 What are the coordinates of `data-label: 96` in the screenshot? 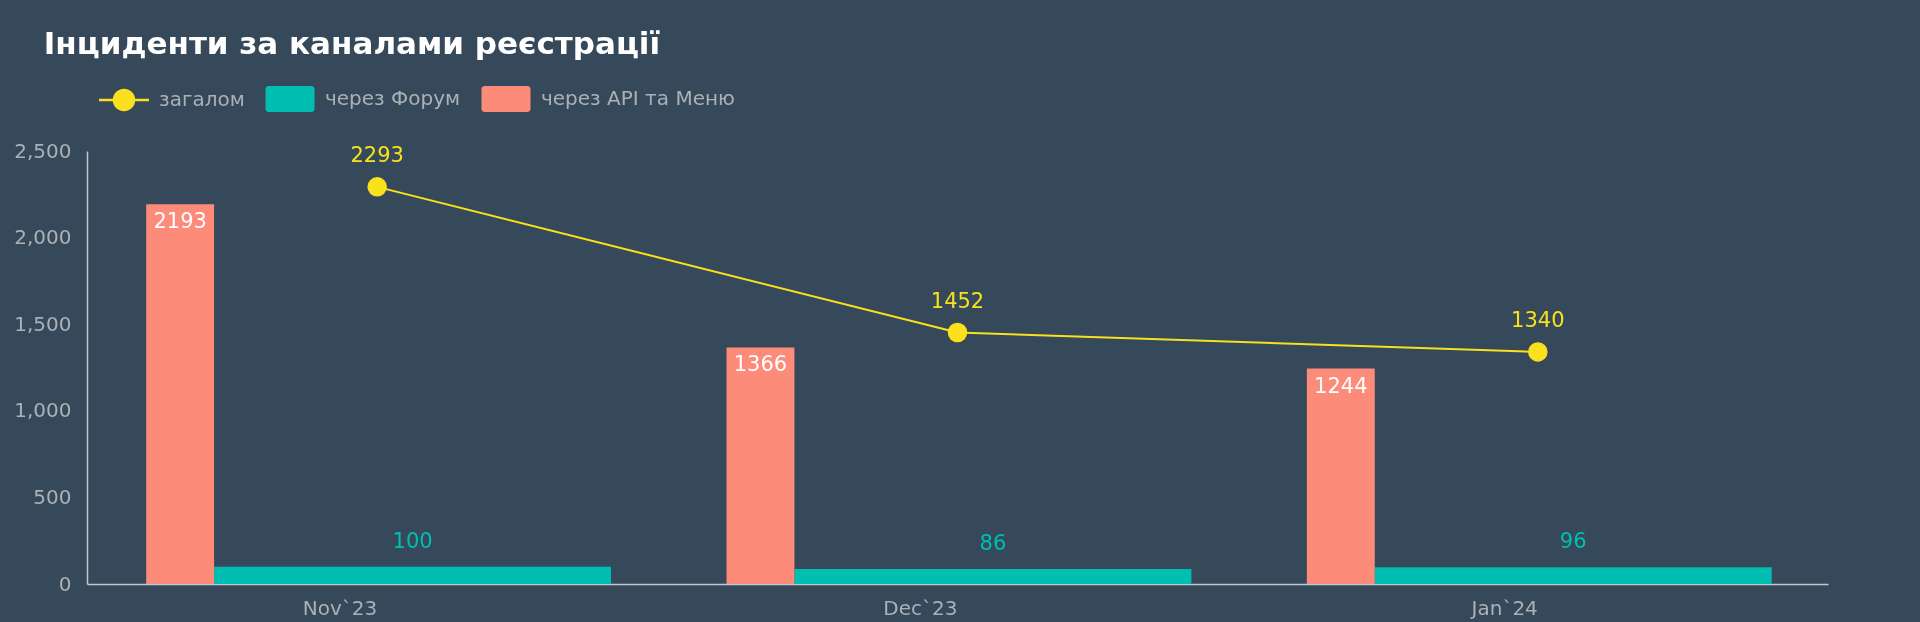 It's located at (1573, 541).